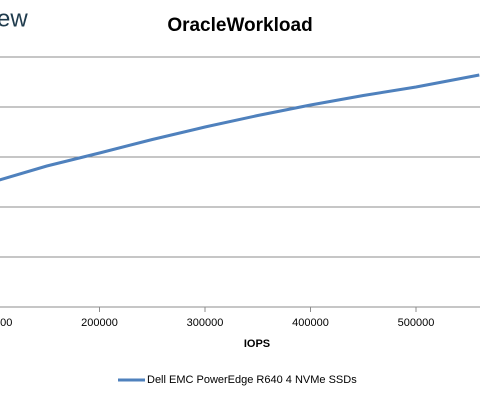  What do you see at coordinates (257, 344) in the screenshot?
I see `x-axis-label: IOPS` at bounding box center [257, 344].